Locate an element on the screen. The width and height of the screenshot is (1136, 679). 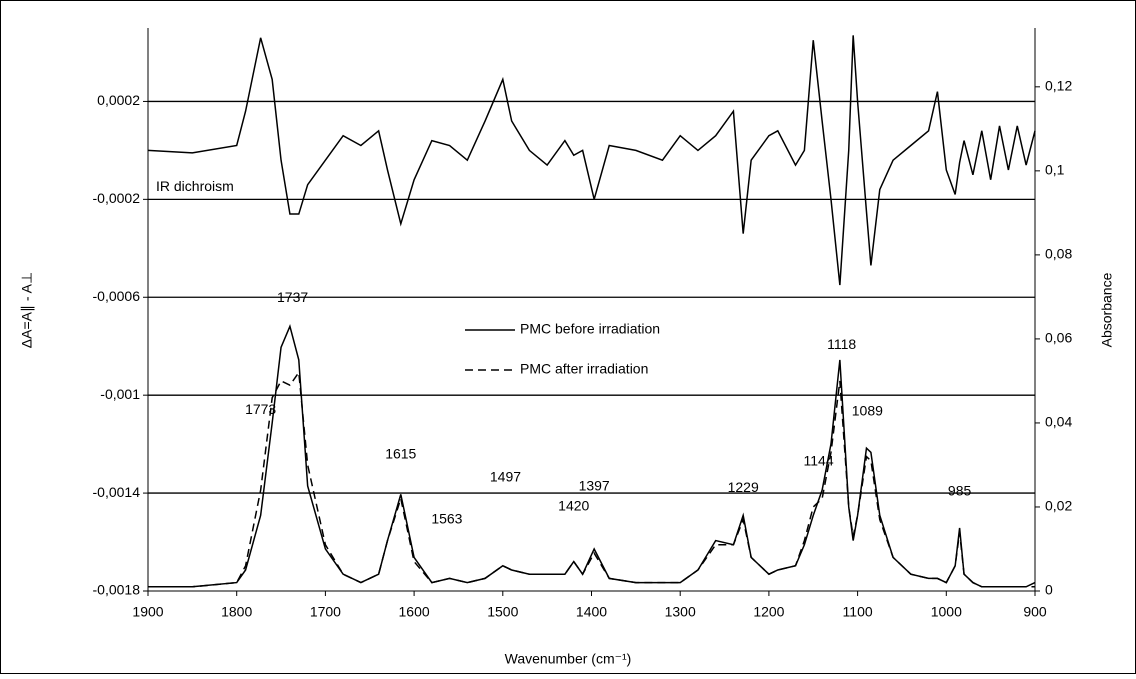
peak-label: 1615 is located at coordinates (400, 454).